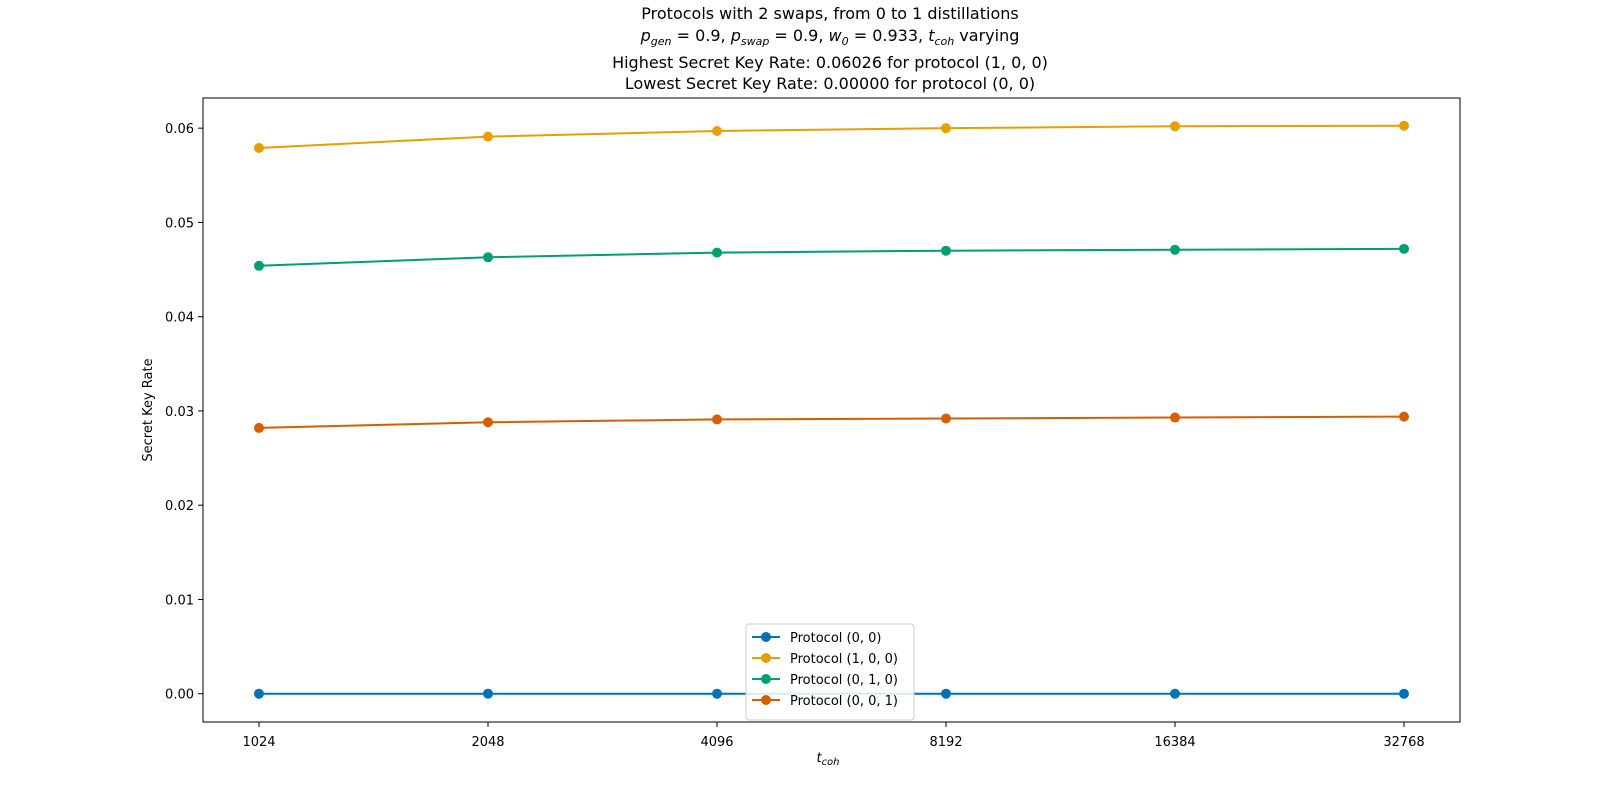  Describe the element at coordinates (945, 742) in the screenshot. I see `x-tick-label: 8192` at that location.